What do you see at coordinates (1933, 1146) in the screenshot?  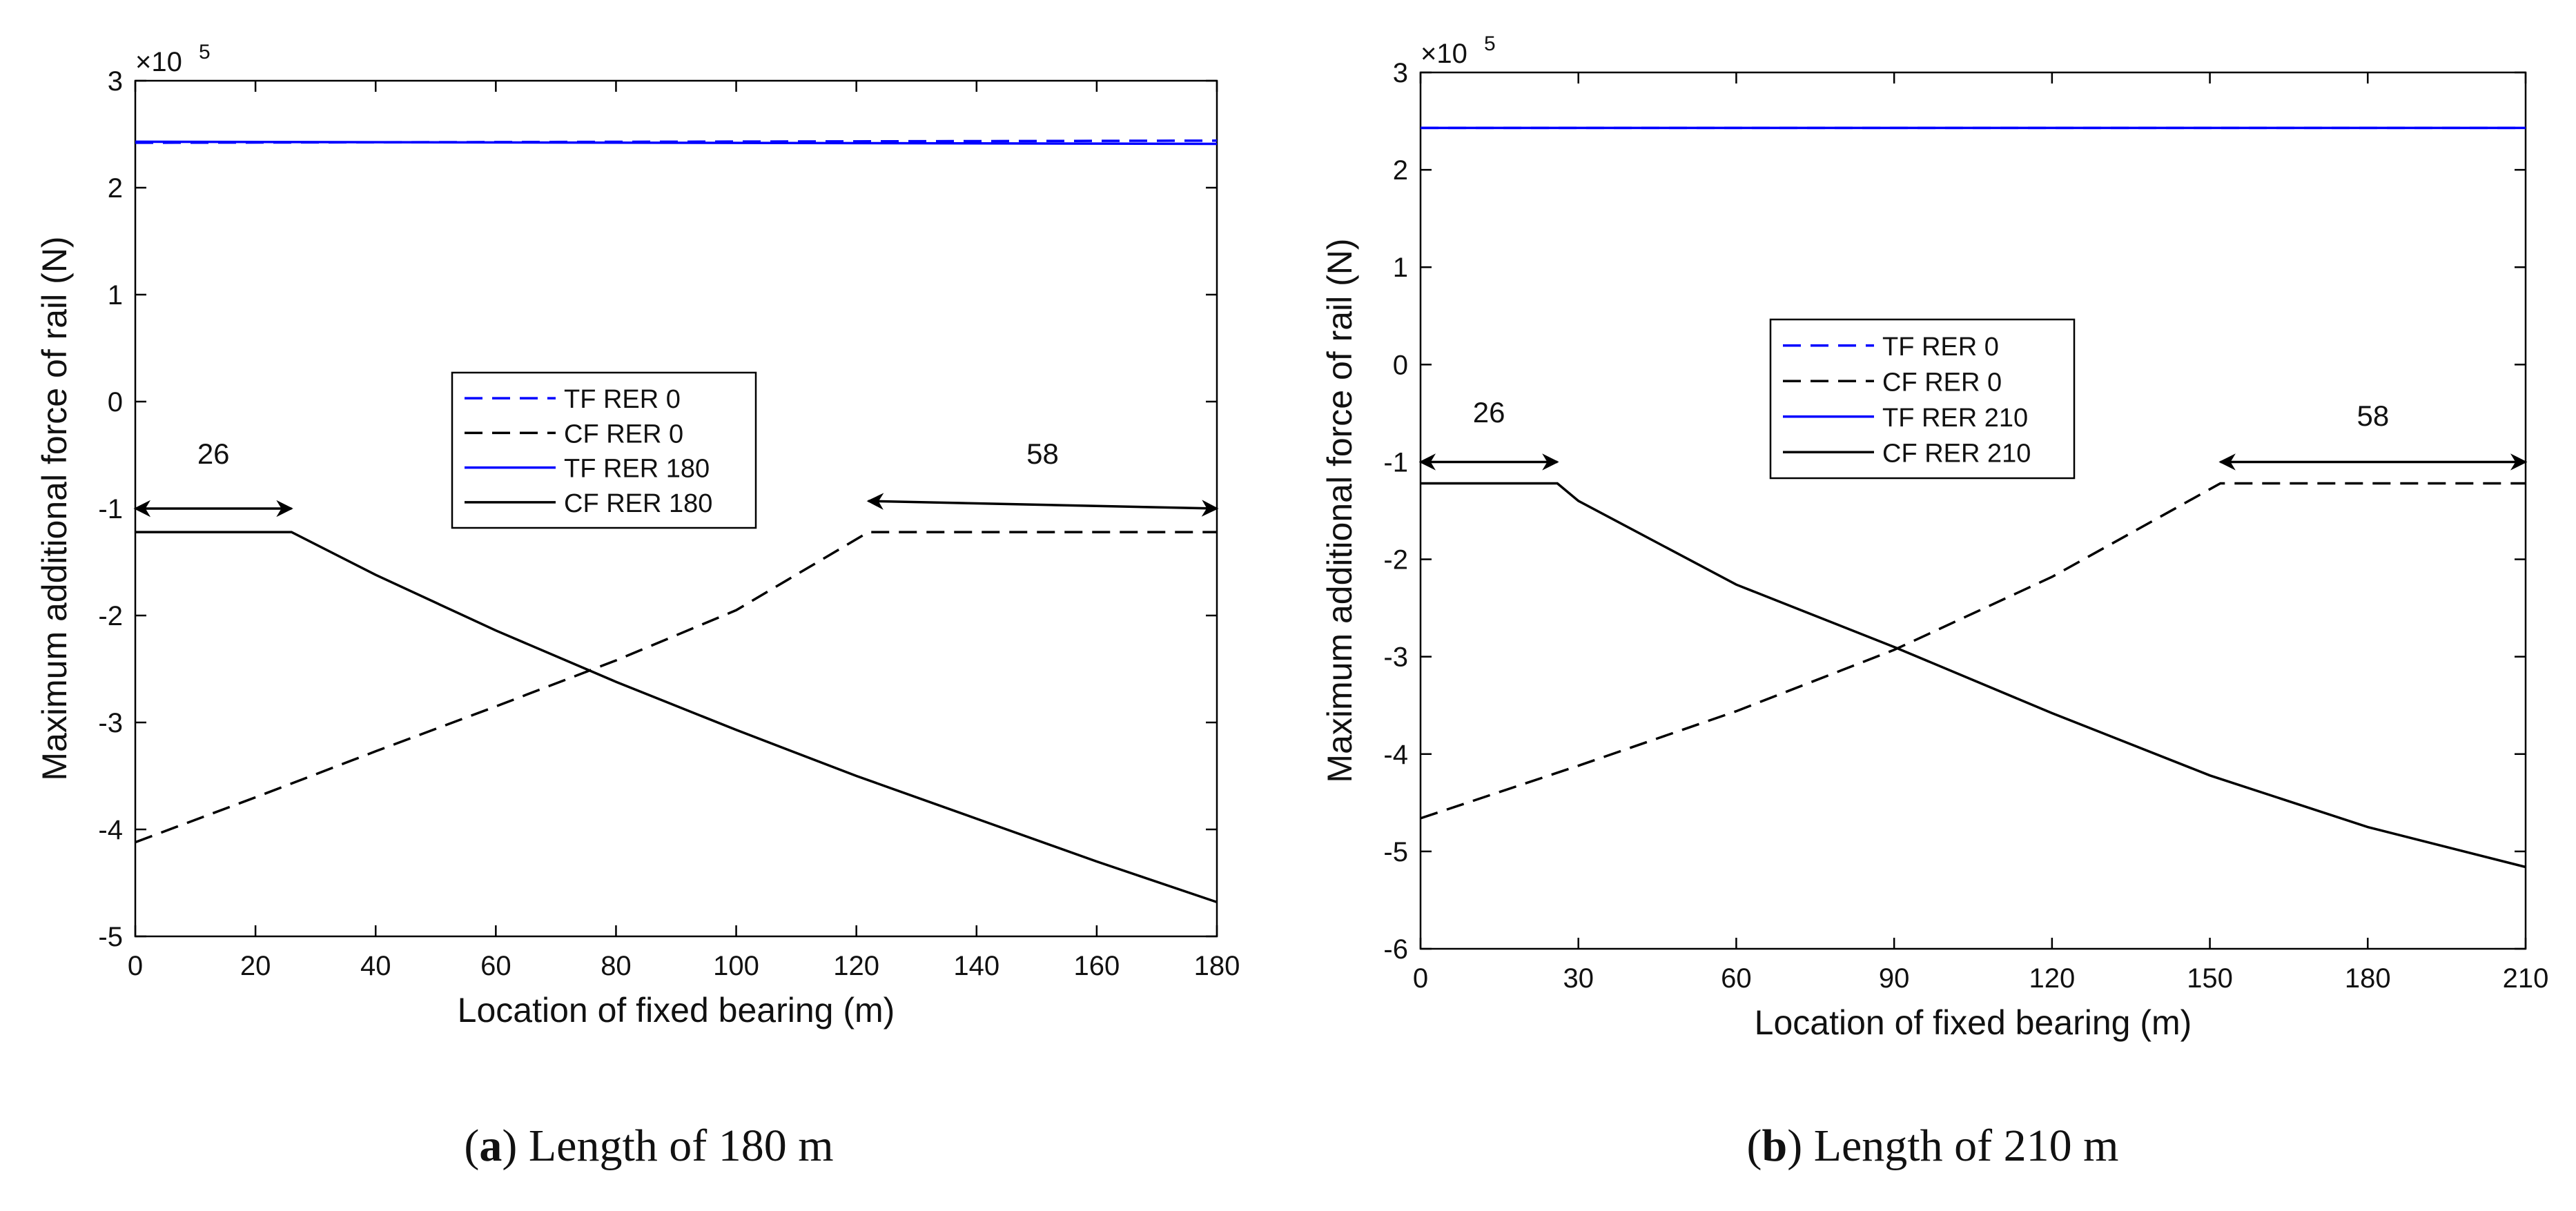 I see `panel-caption: (b) Length of 210 m` at bounding box center [1933, 1146].